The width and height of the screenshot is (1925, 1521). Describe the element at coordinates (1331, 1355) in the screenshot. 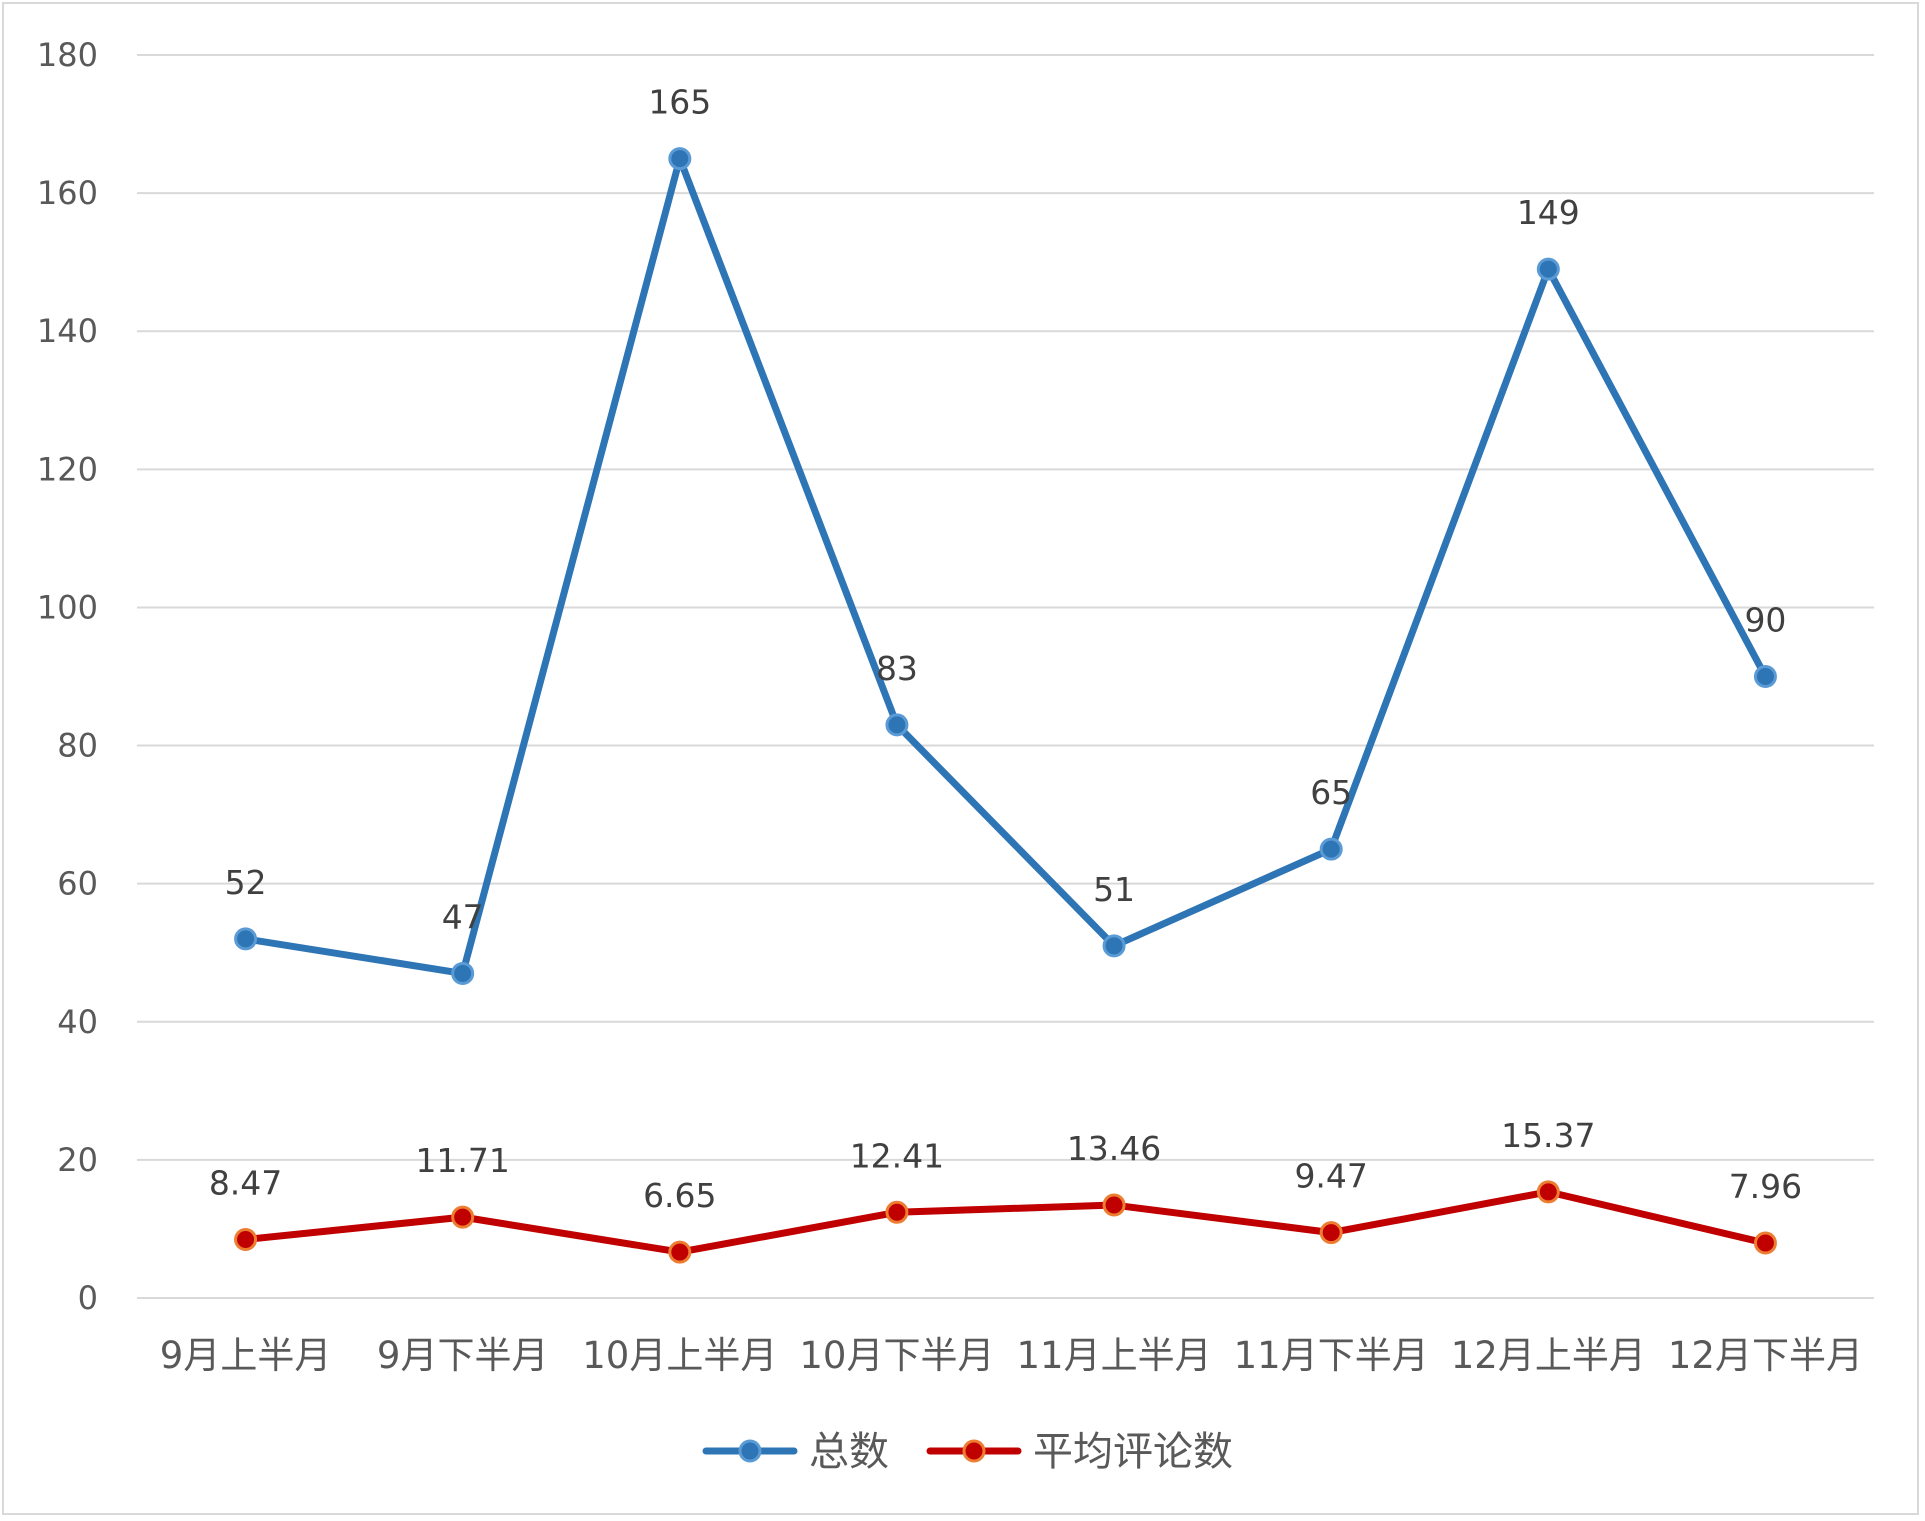

I see `x-category-label: 11月下半月` at that location.